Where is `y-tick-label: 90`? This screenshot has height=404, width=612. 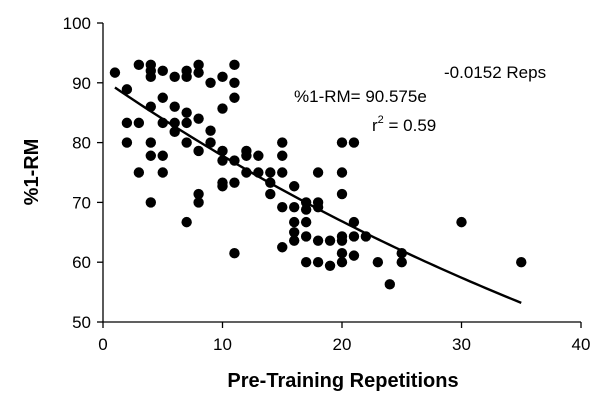 y-tick-label: 90 is located at coordinates (81, 83).